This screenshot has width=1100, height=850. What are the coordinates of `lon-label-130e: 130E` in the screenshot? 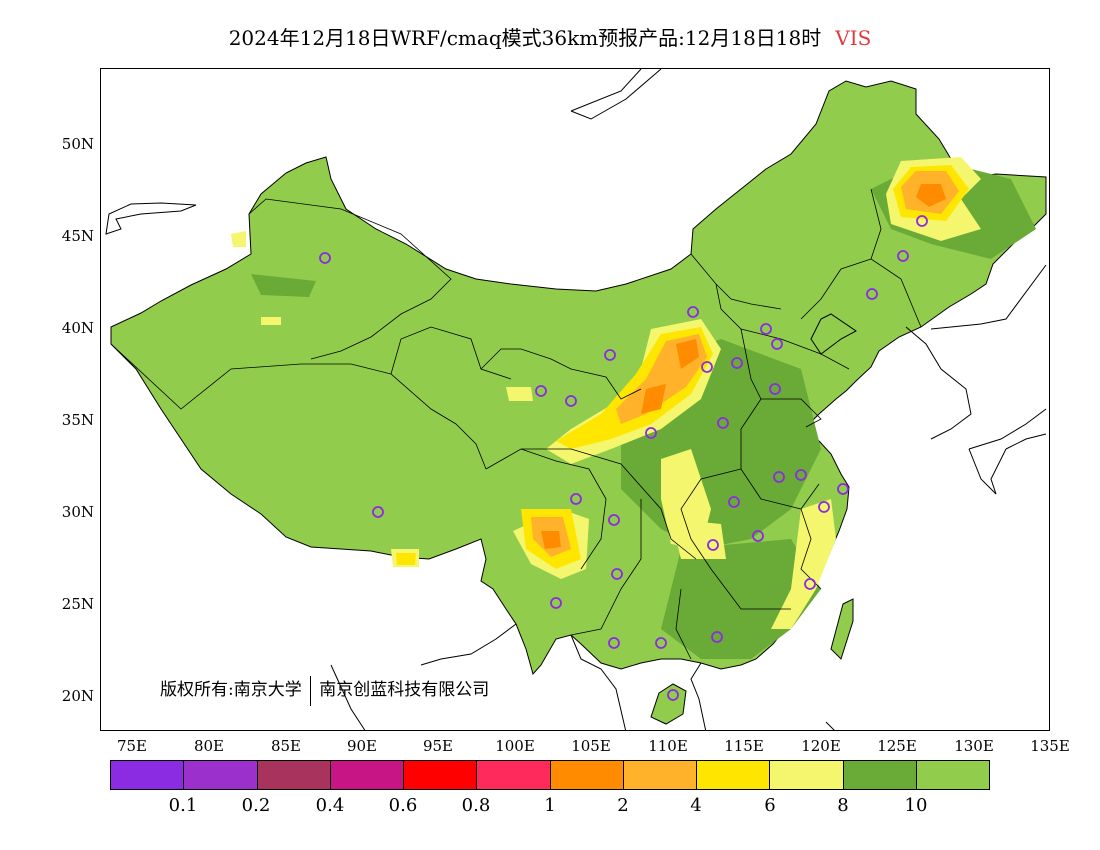 It's located at (974, 746).